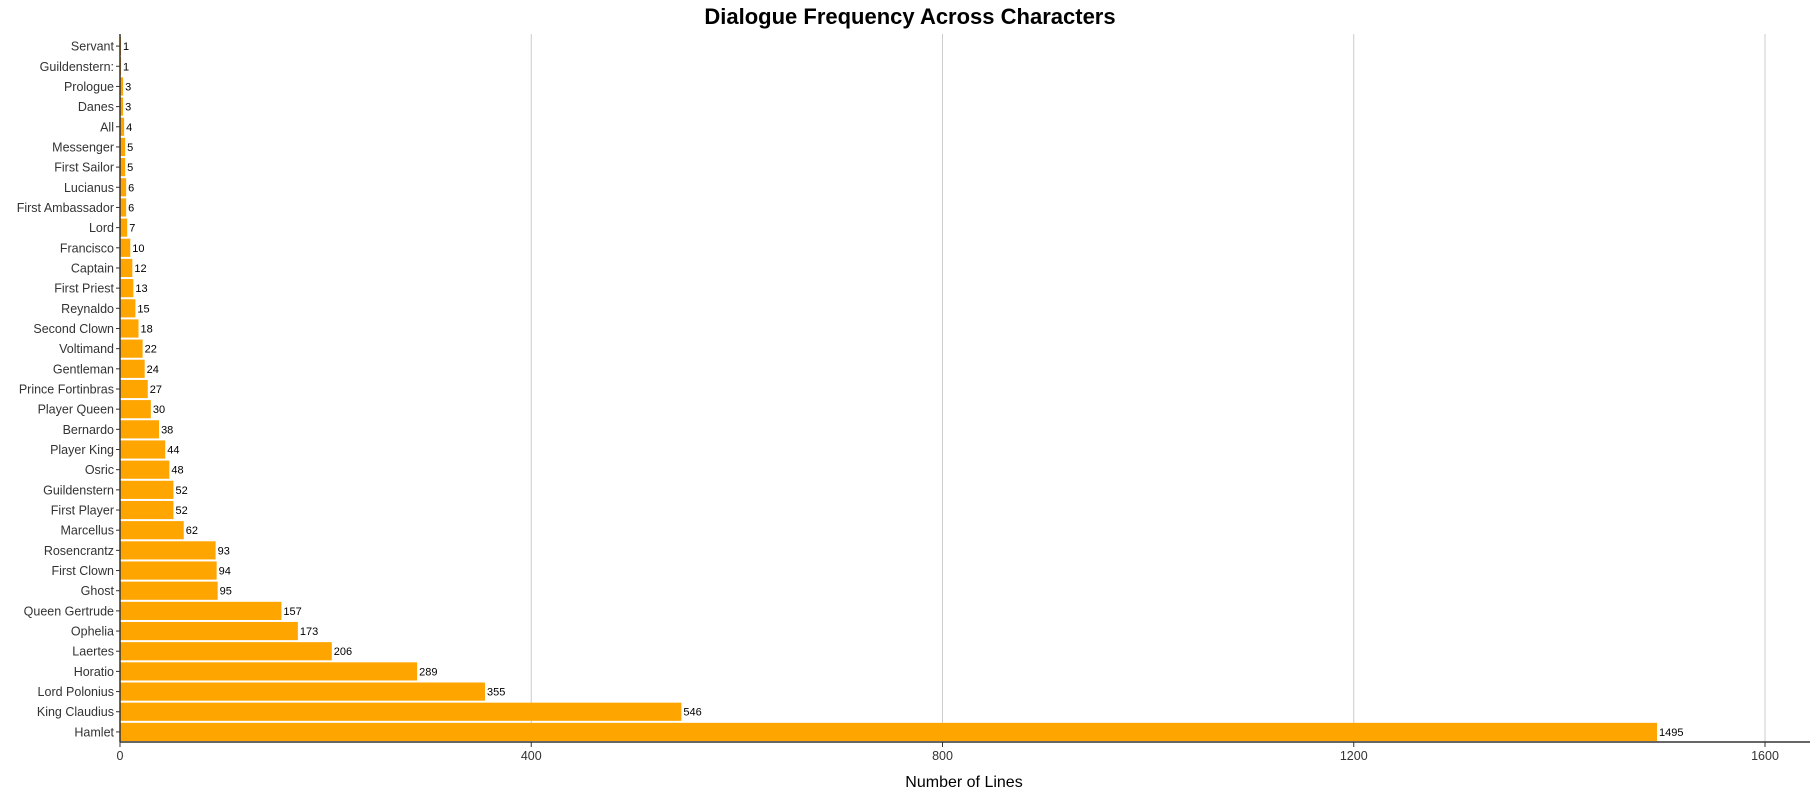 The width and height of the screenshot is (1820, 789). Describe the element at coordinates (1765, 756) in the screenshot. I see `x-tick-label: 1600` at that location.